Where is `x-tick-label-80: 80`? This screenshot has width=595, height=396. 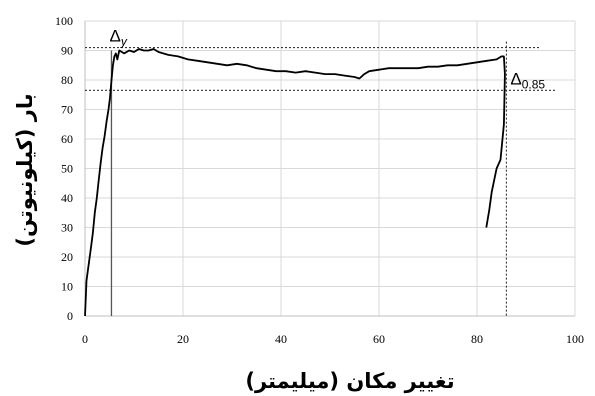
x-tick-label-80: 80 is located at coordinates (477, 339).